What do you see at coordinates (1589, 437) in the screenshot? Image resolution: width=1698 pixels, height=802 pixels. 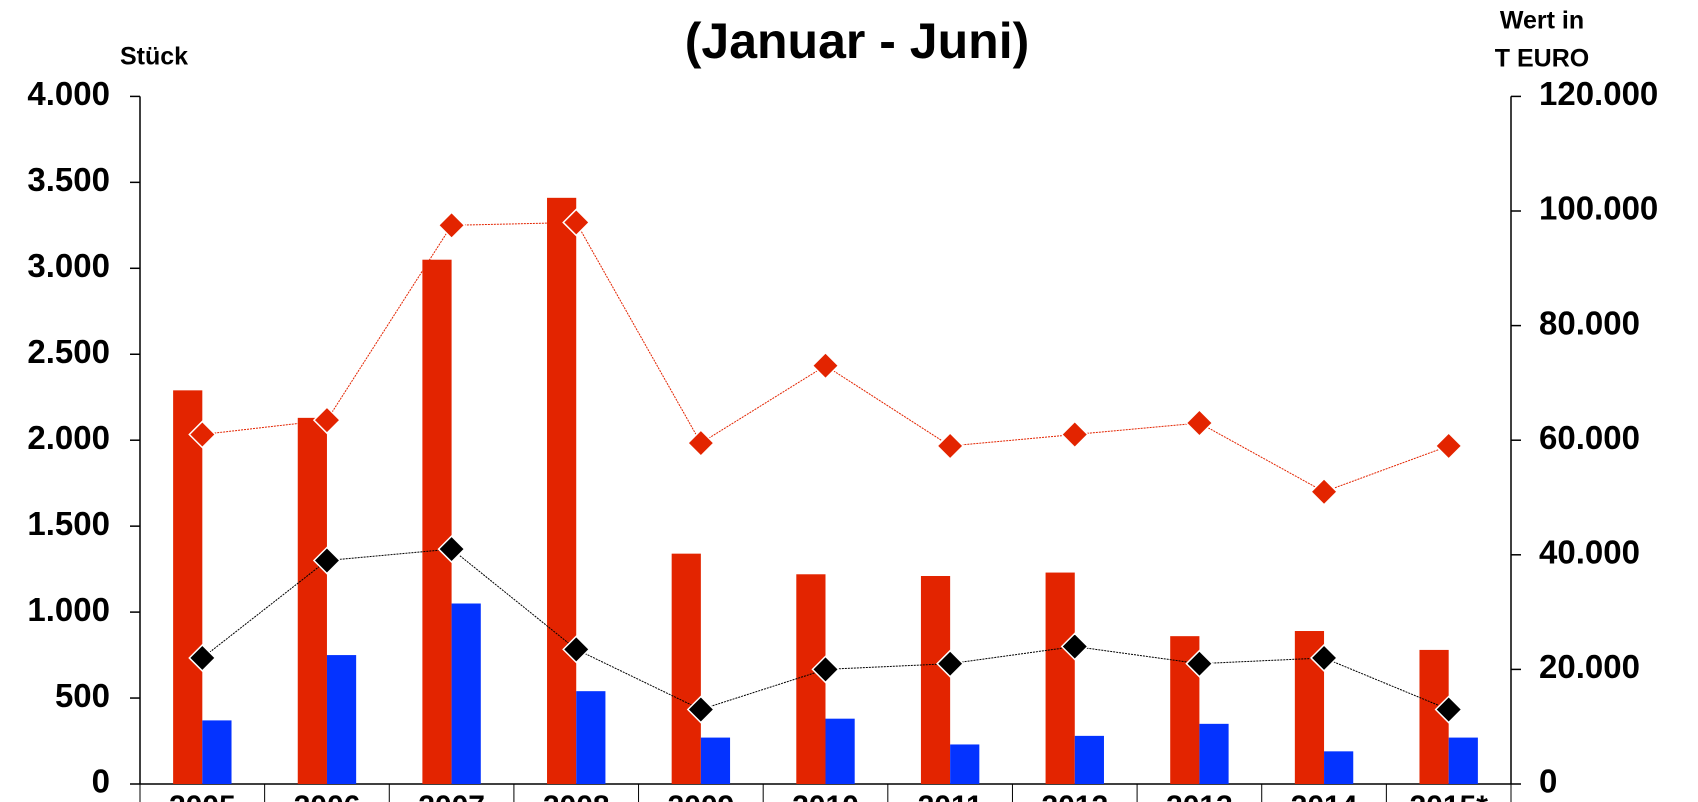 I see `y2-tick-label: 60.000` at bounding box center [1589, 437].